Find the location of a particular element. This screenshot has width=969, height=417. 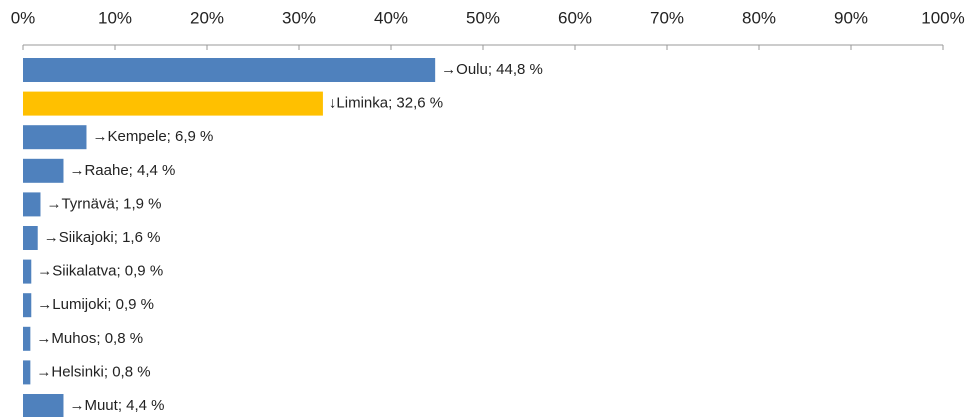

data-label: →Kempele; 6,9 % is located at coordinates (152, 136).